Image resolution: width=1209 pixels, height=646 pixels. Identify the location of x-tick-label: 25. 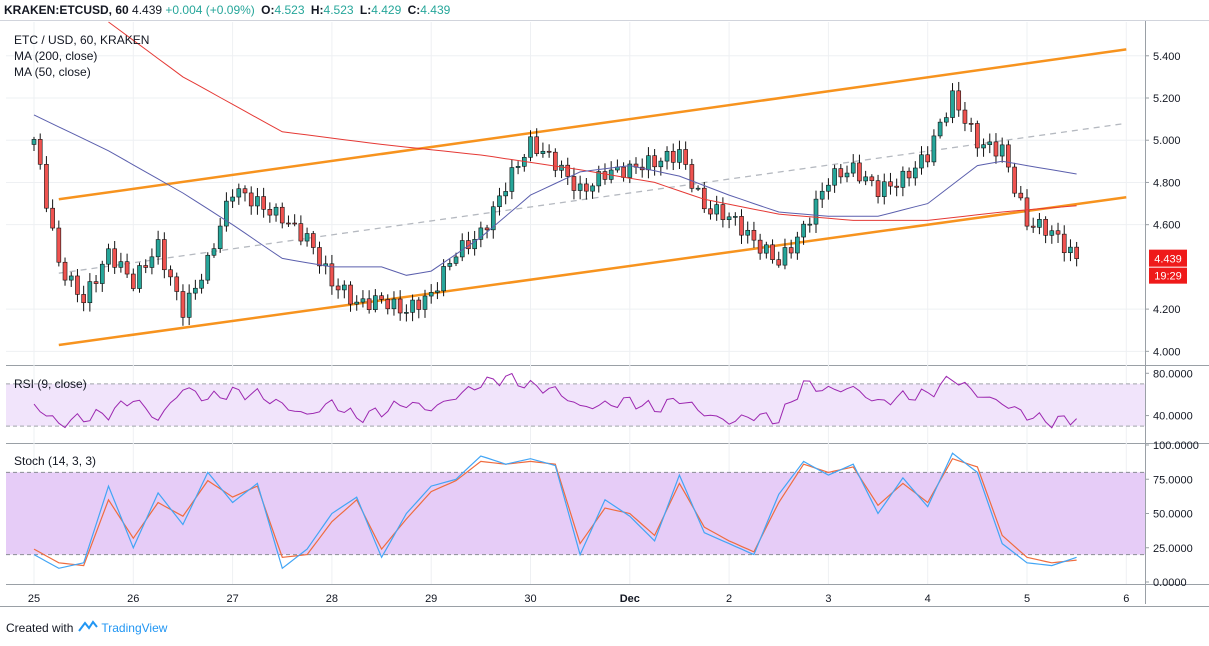
(34, 599).